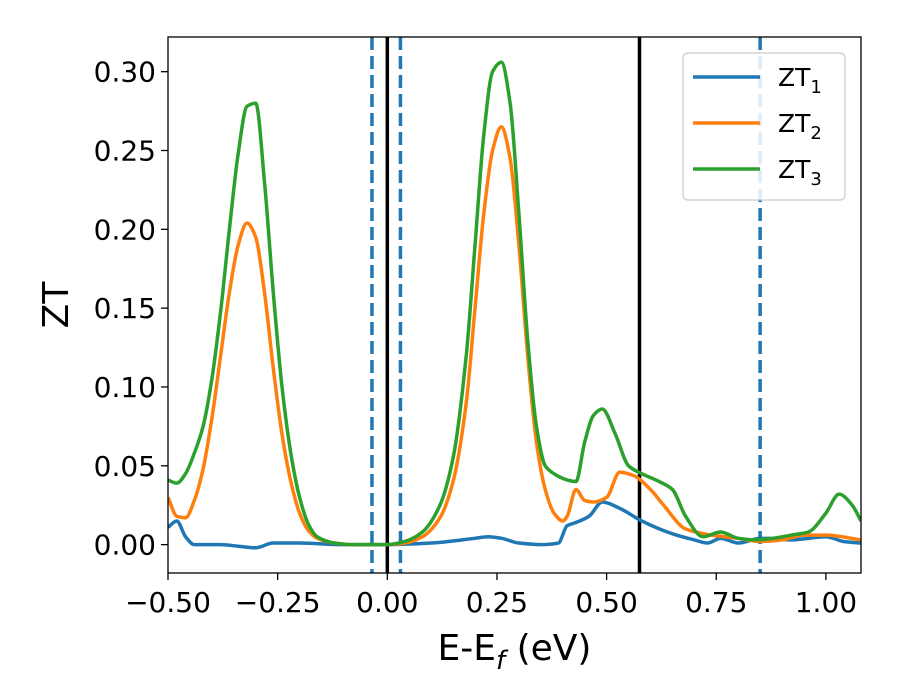  What do you see at coordinates (125, 229) in the screenshot?
I see `y-tick-label: 0.20` at bounding box center [125, 229].